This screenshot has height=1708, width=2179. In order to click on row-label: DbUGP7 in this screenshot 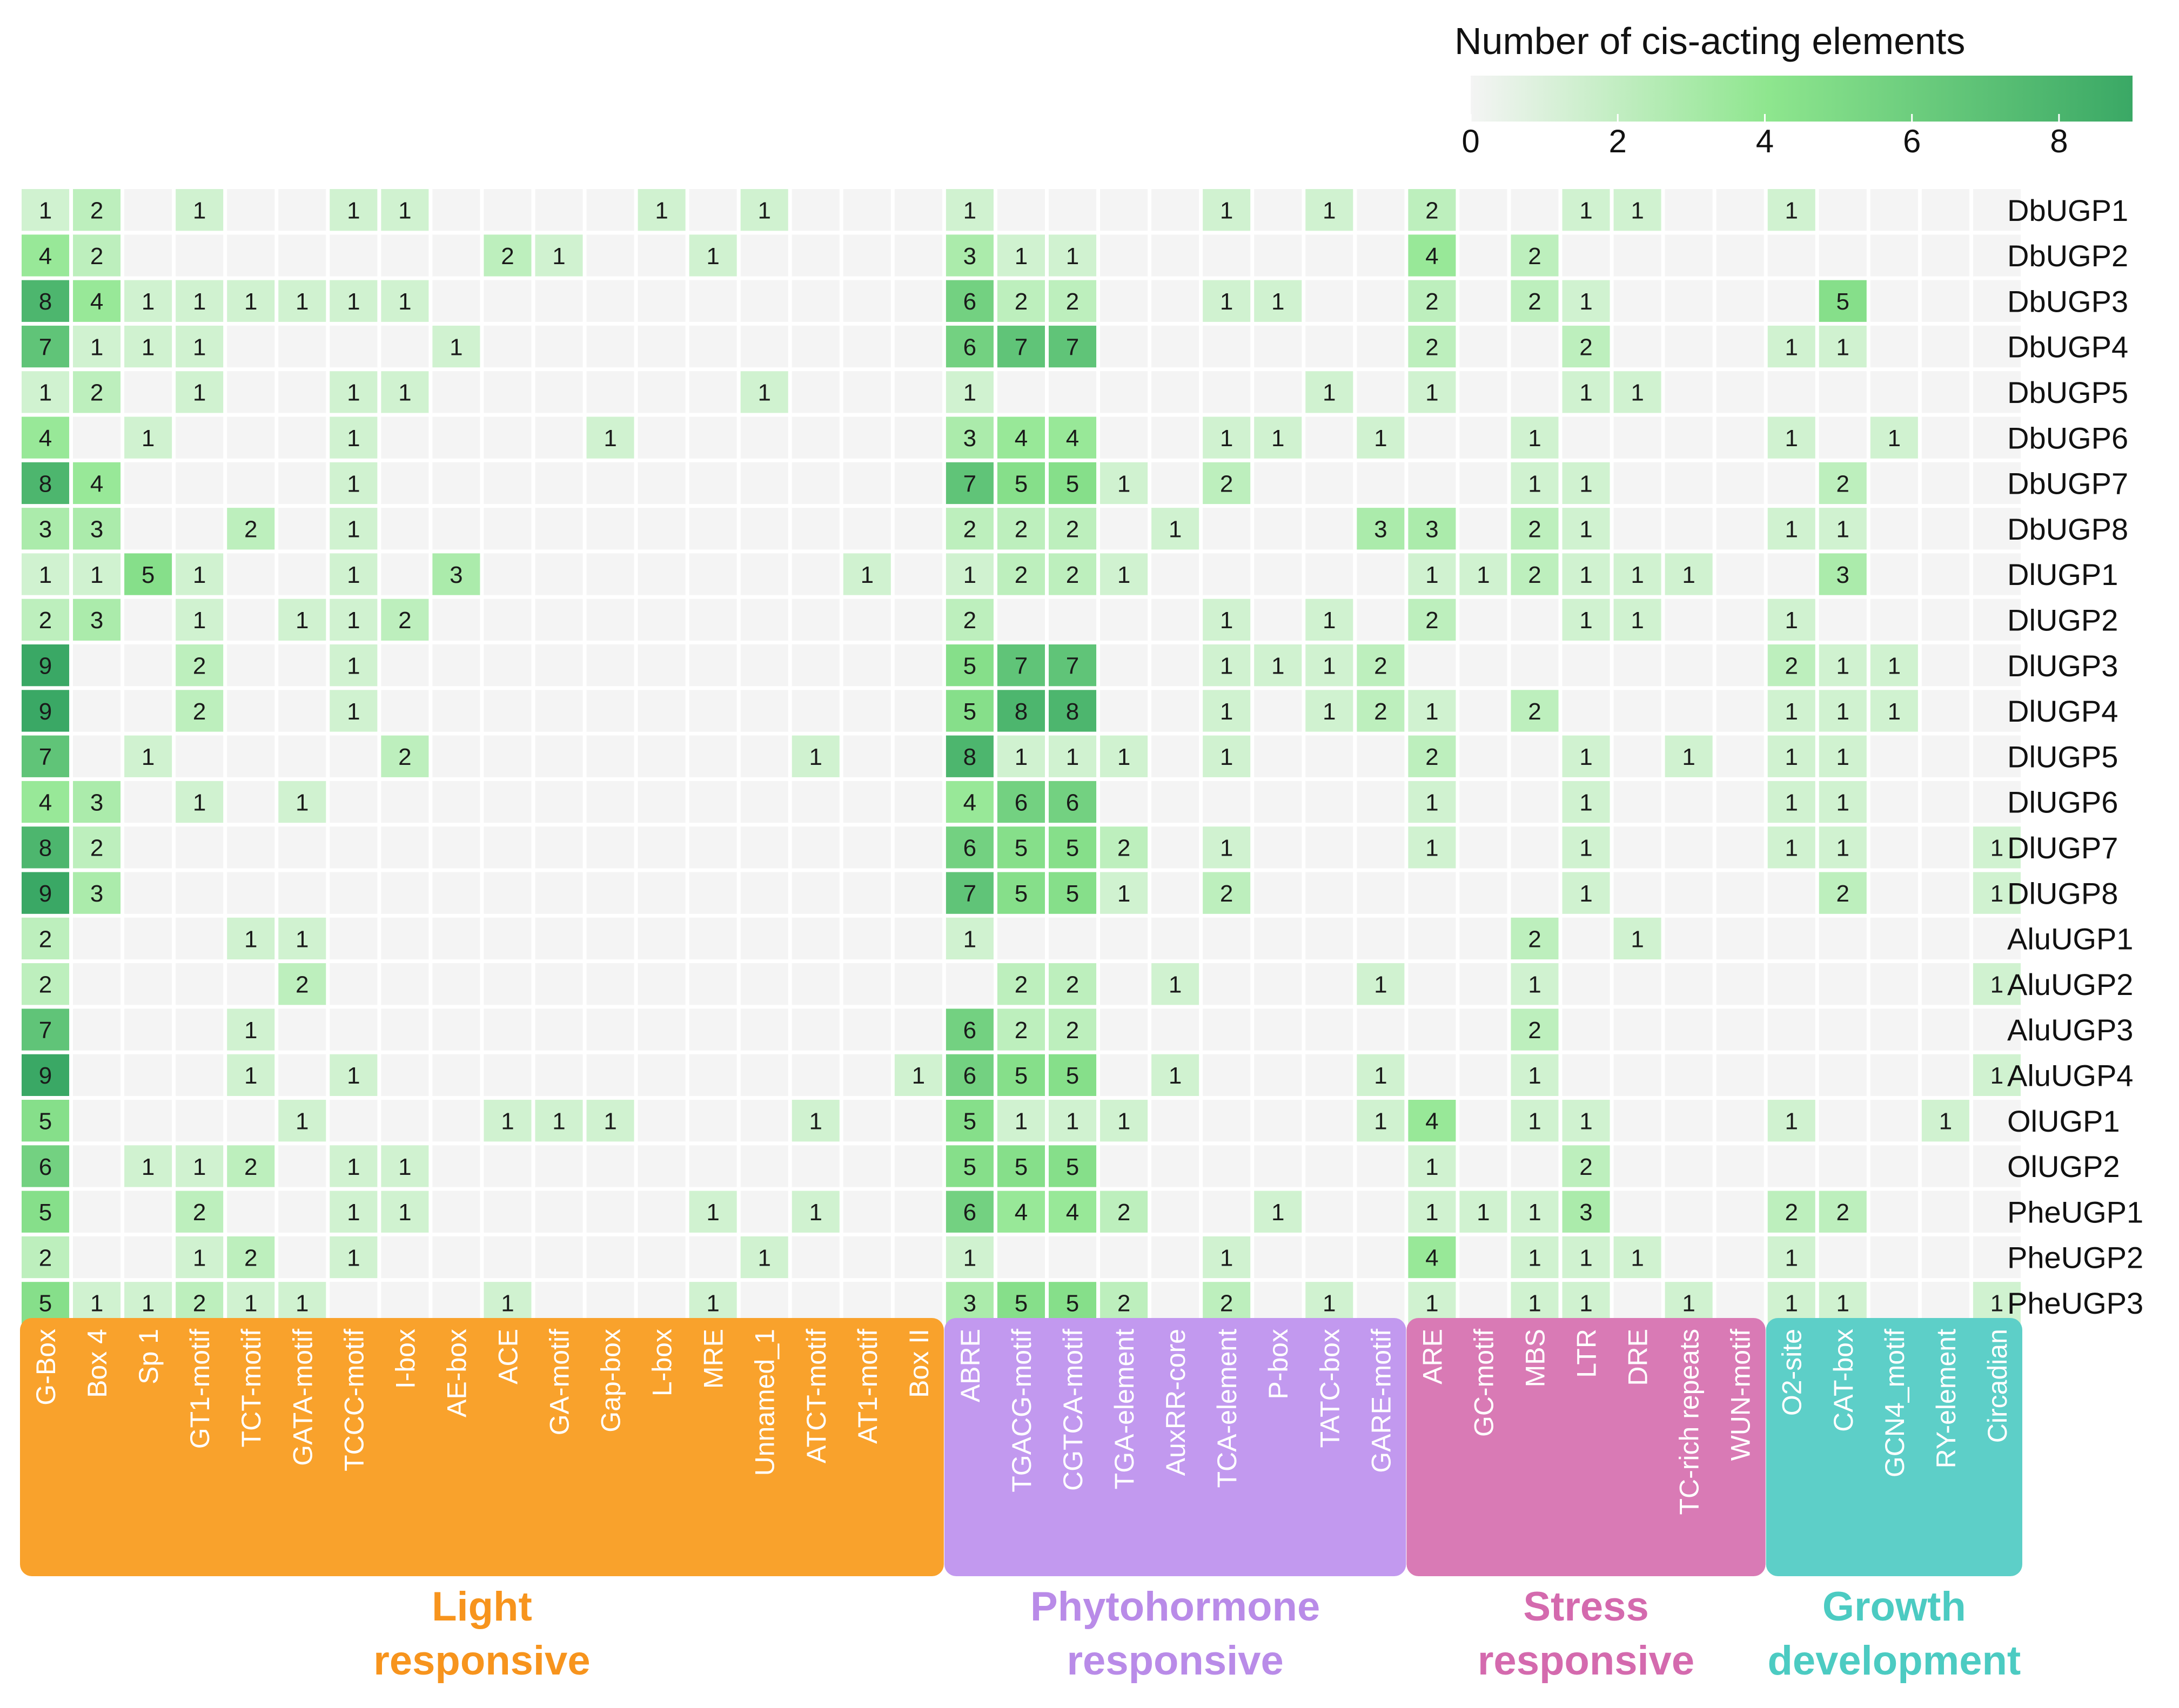, I will do `click(2067, 484)`.